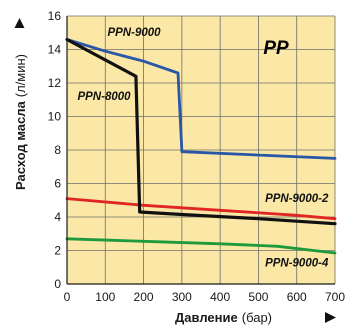  I want to click on x-tick-label: 400, so click(220, 297).